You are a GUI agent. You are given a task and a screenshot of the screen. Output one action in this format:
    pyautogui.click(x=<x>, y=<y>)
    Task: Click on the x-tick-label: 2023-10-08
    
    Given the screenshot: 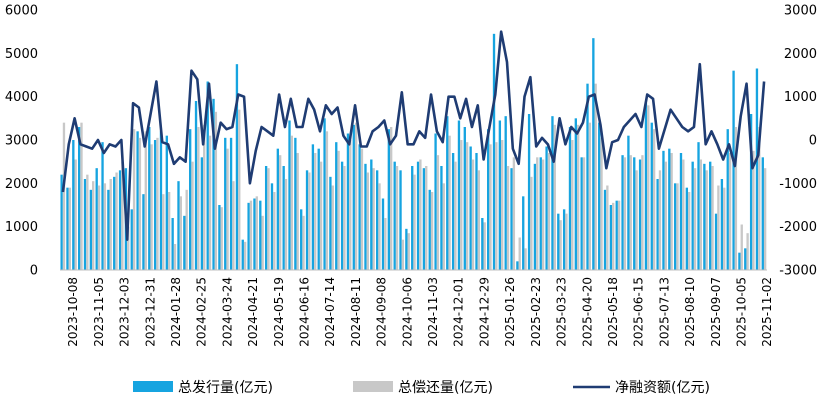 What is the action you would take?
    pyautogui.click(x=73, y=312)
    